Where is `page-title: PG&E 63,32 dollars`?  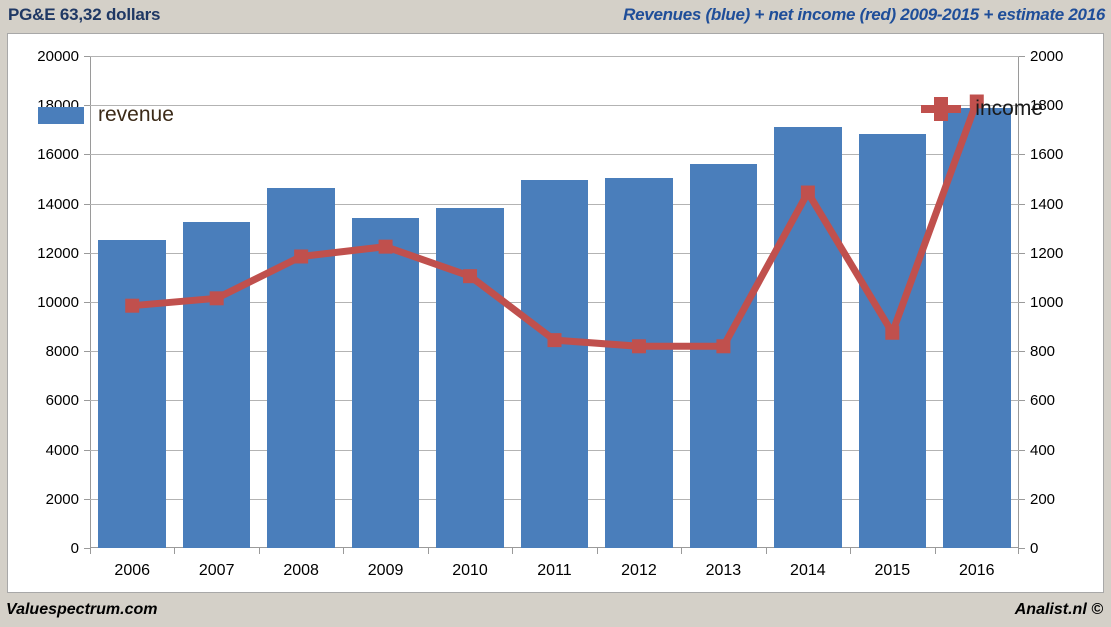 page-title: PG&E 63,32 dollars is located at coordinates (84, 14).